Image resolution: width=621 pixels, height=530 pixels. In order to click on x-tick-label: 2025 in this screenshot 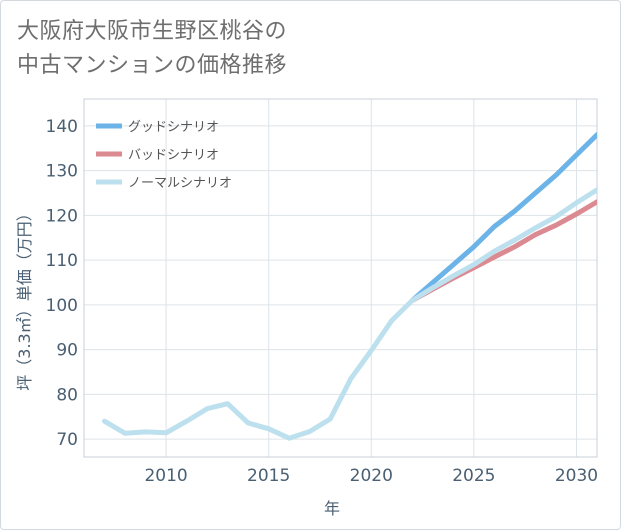, I will do `click(473, 476)`.